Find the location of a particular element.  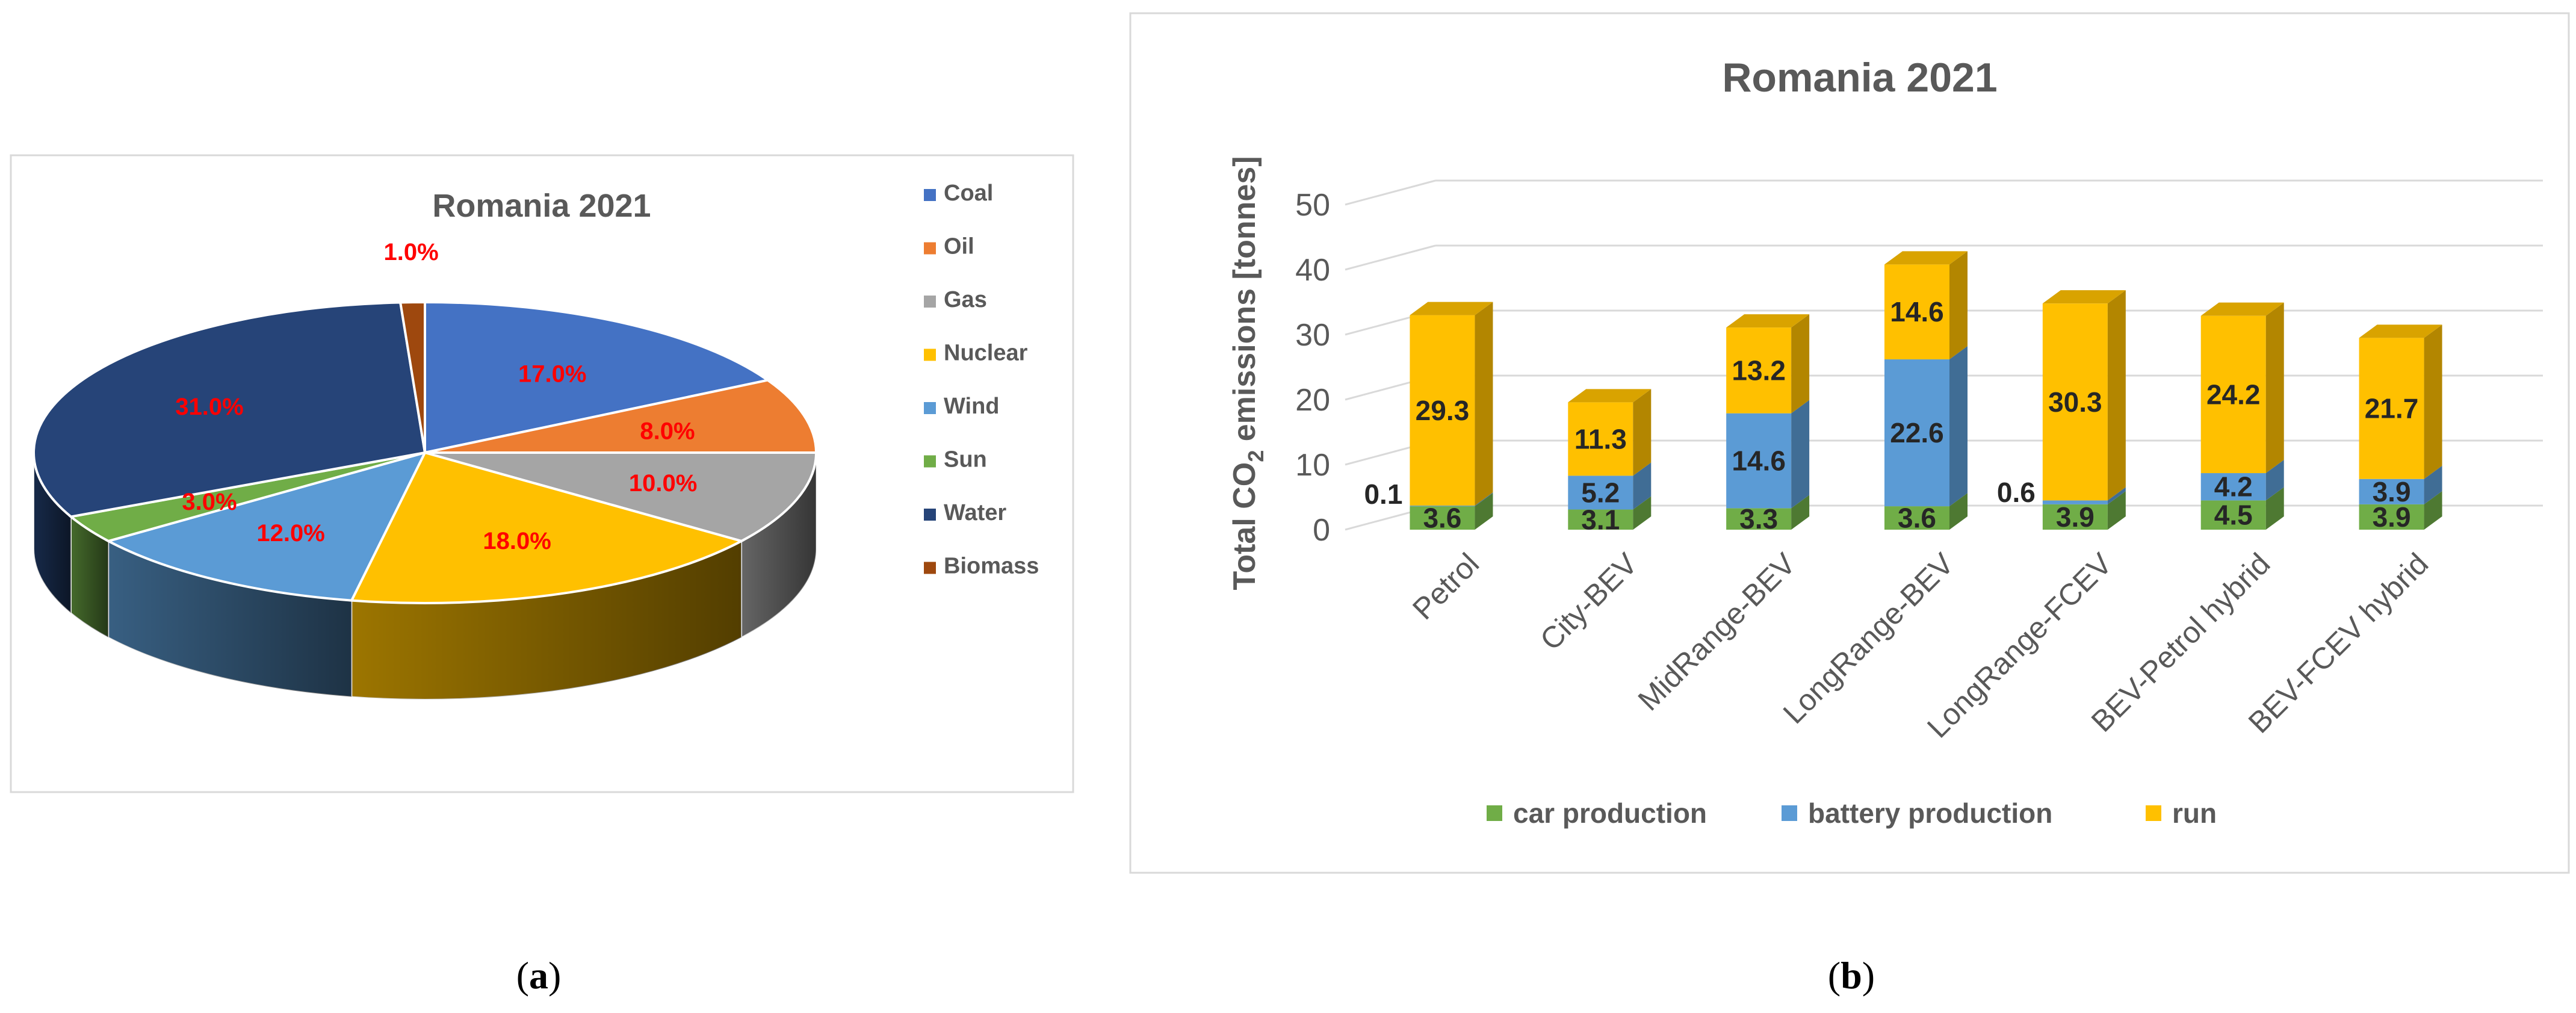

bar-midrange-bev-run is located at coordinates (1759, 370).